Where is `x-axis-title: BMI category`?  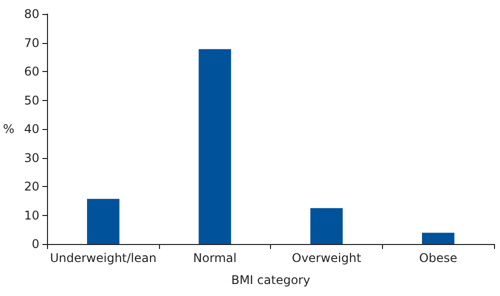 x-axis-title: BMI category is located at coordinates (270, 280).